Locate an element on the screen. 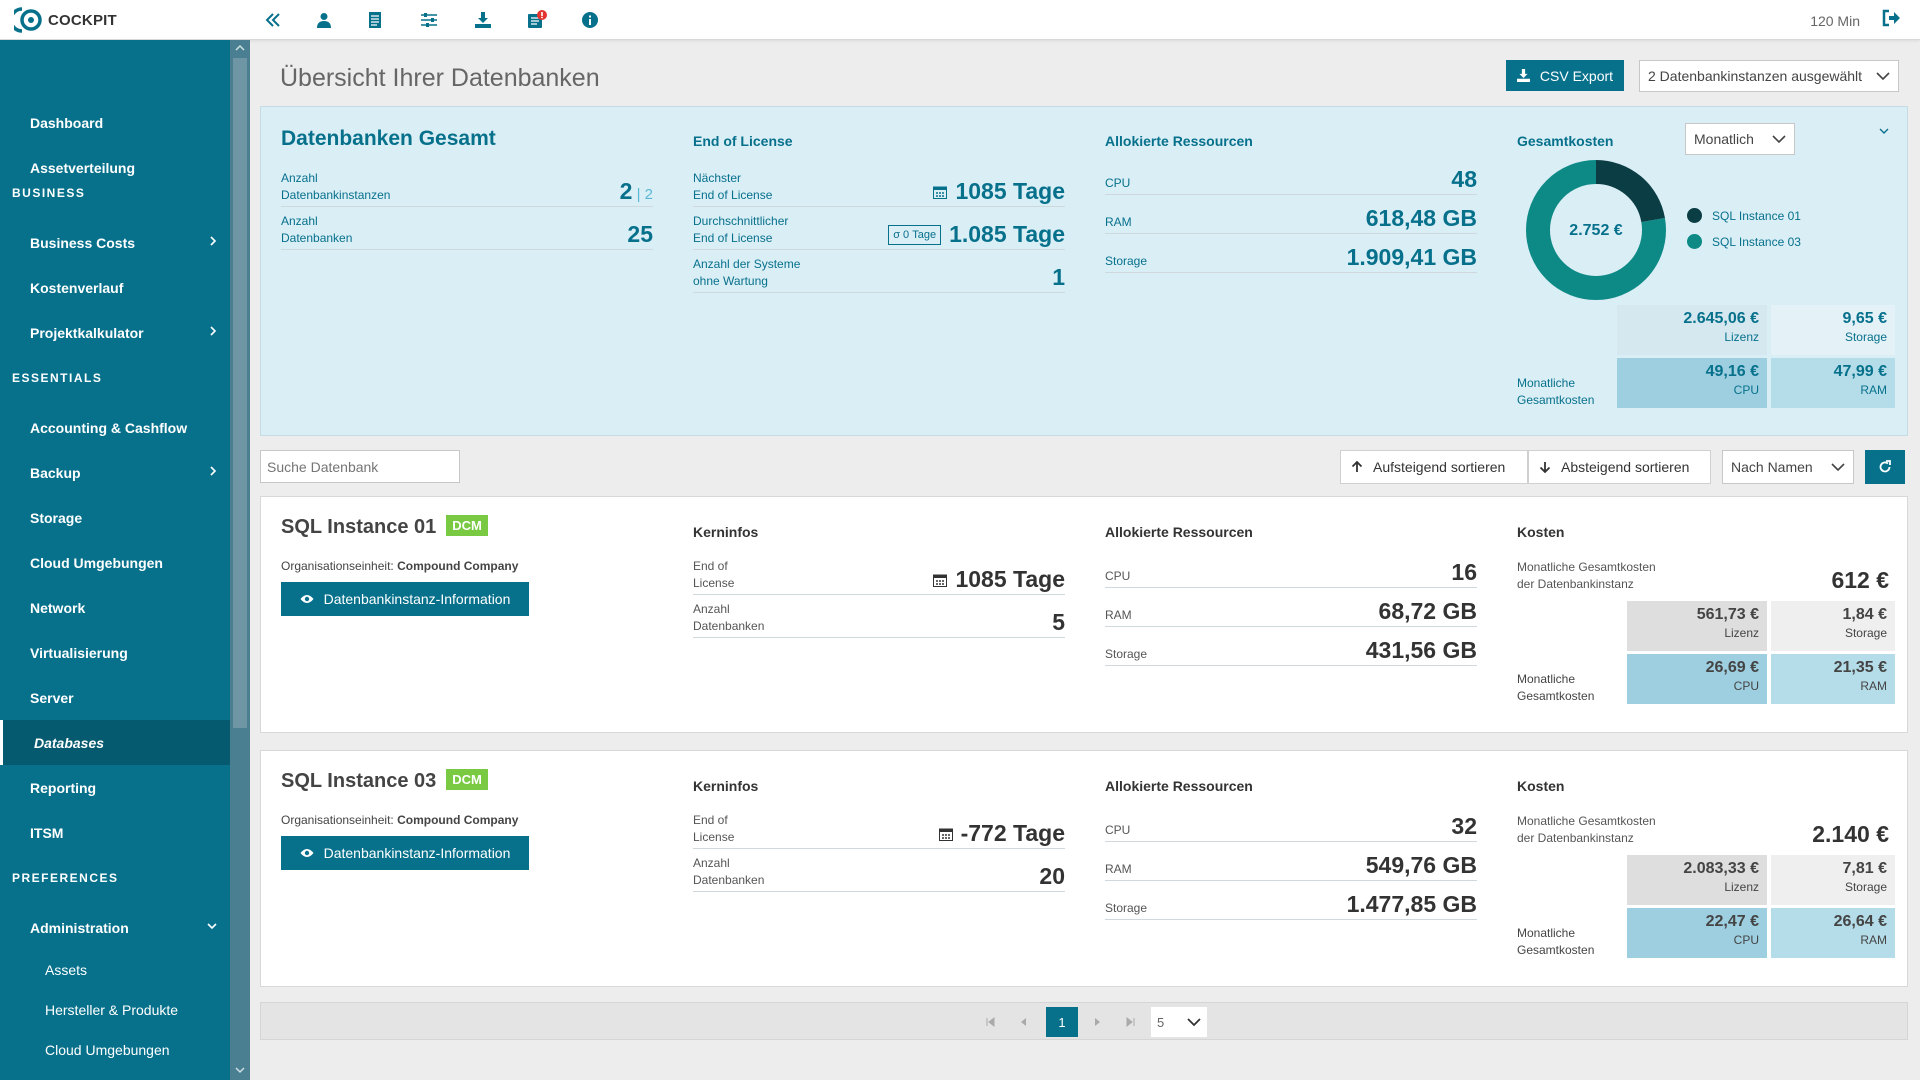 The height and width of the screenshot is (1080, 1920). cost-value: 1,84 € is located at coordinates (1864, 614).